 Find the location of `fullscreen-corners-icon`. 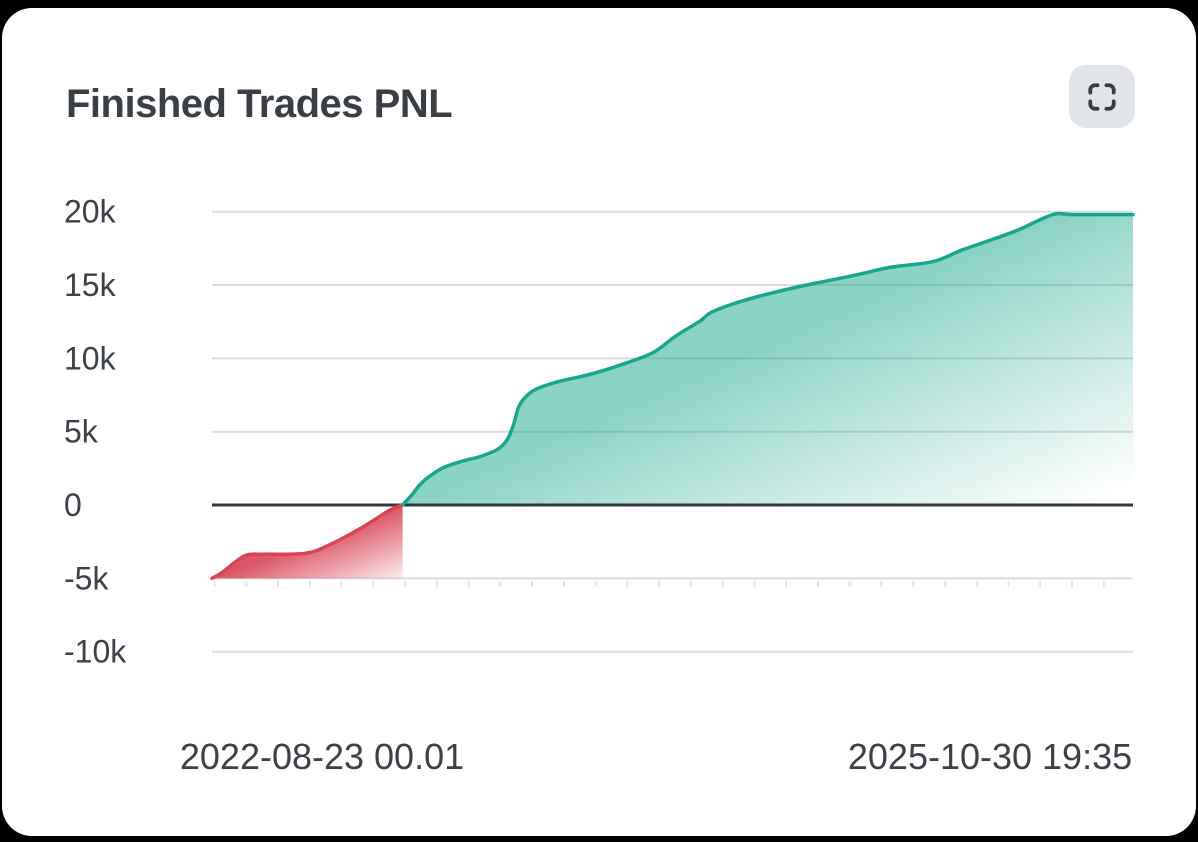

fullscreen-corners-icon is located at coordinates (1102, 97).